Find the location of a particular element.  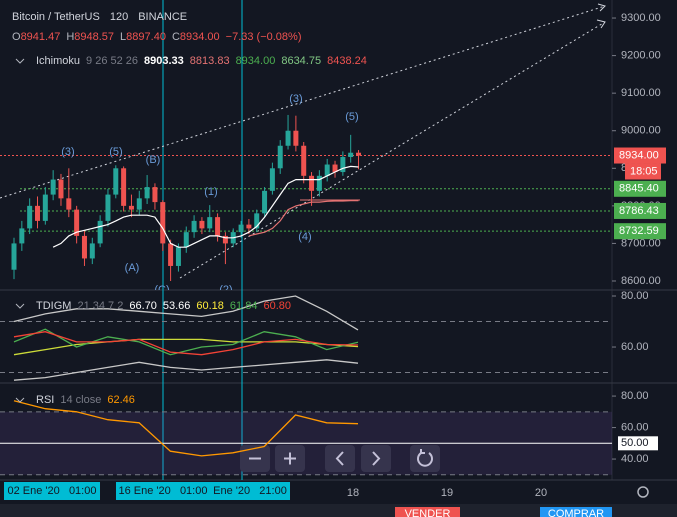

indicator-value: 61.84 is located at coordinates (244, 306).